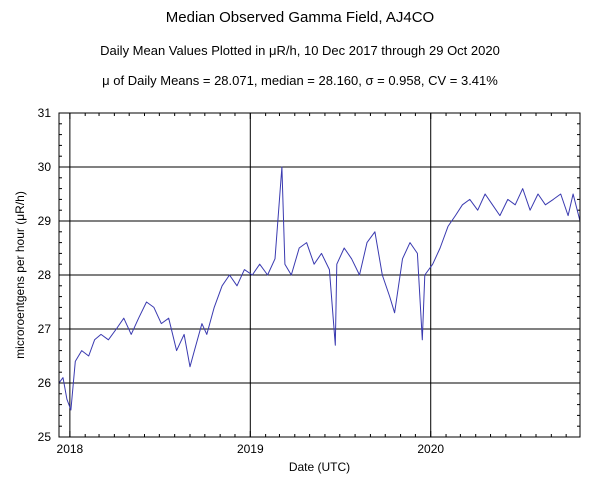 The width and height of the screenshot is (600, 496). Describe the element at coordinates (430, 449) in the screenshot. I see `x-tick-label: 2020` at that location.